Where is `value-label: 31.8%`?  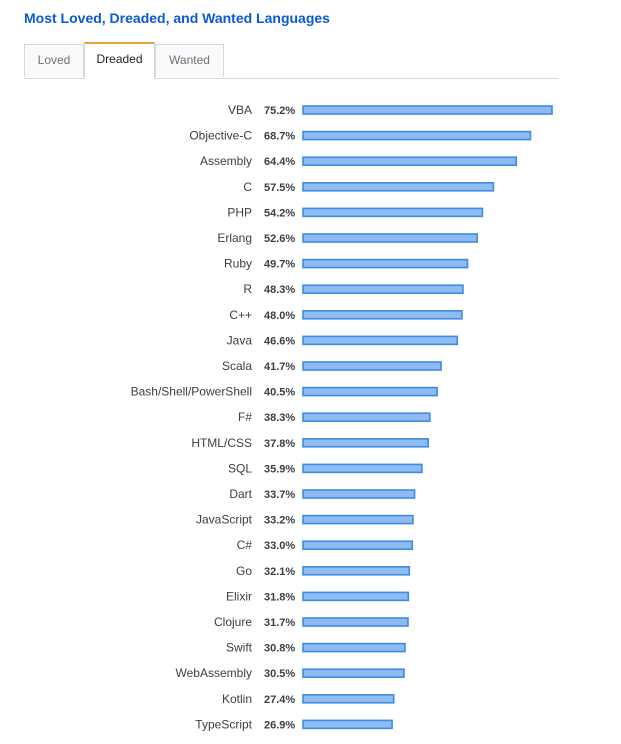
value-label: 31.8% is located at coordinates (279, 597).